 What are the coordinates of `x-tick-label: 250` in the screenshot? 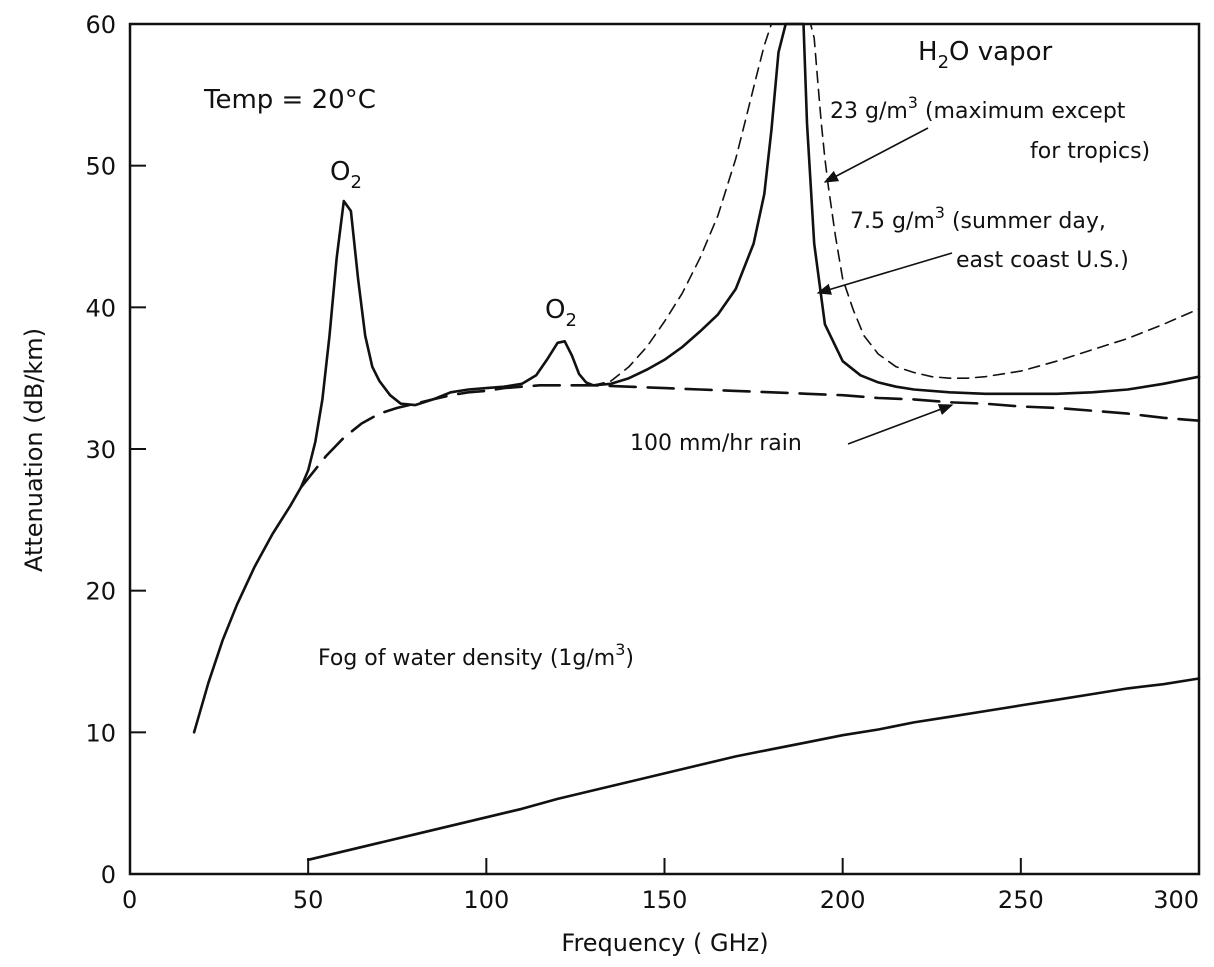 It's located at (1021, 900).